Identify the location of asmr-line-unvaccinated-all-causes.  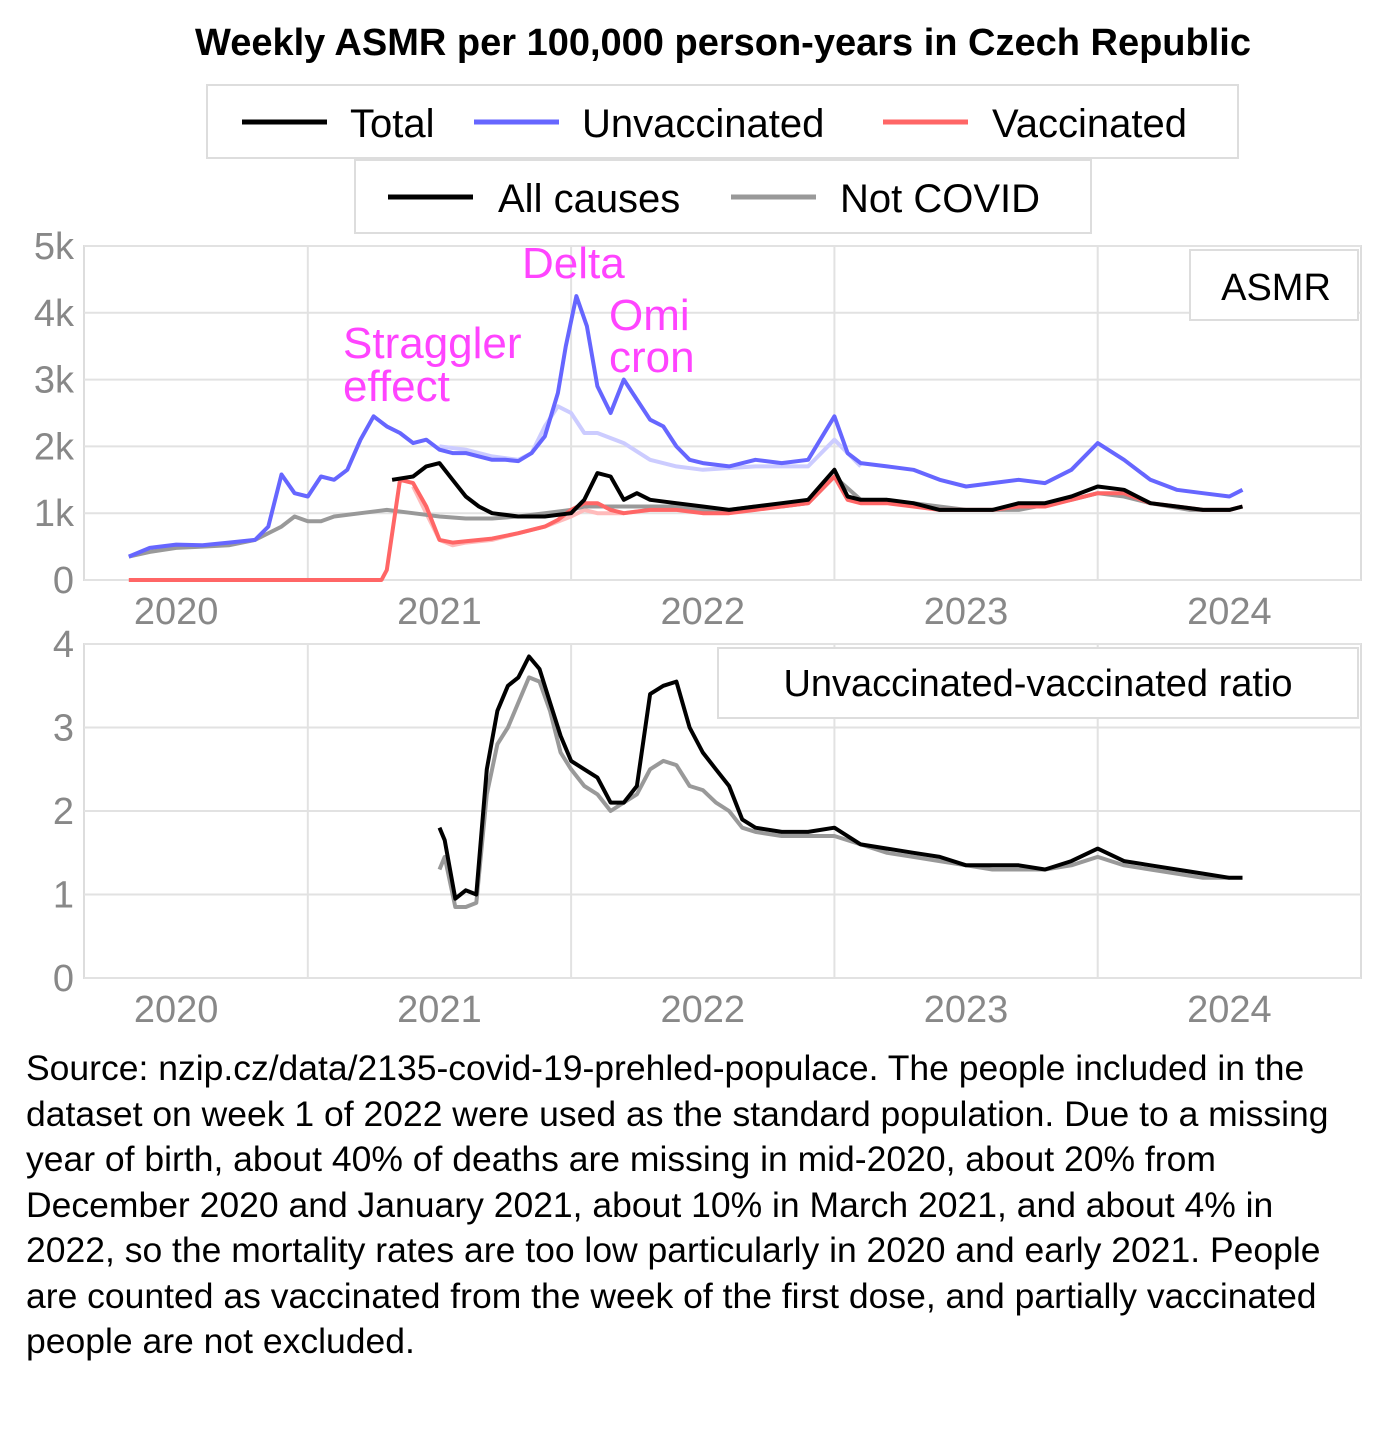
(686, 426).